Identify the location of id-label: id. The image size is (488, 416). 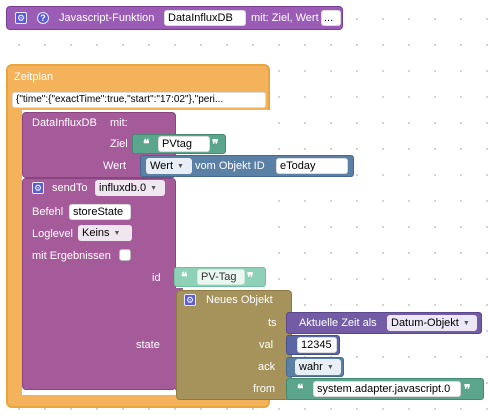
(156, 278).